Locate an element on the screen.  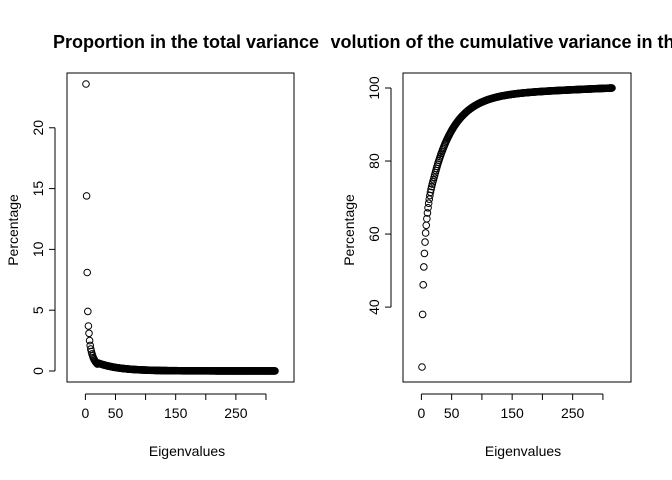
chart-left-x-tick-label: 250 is located at coordinates (236, 413).